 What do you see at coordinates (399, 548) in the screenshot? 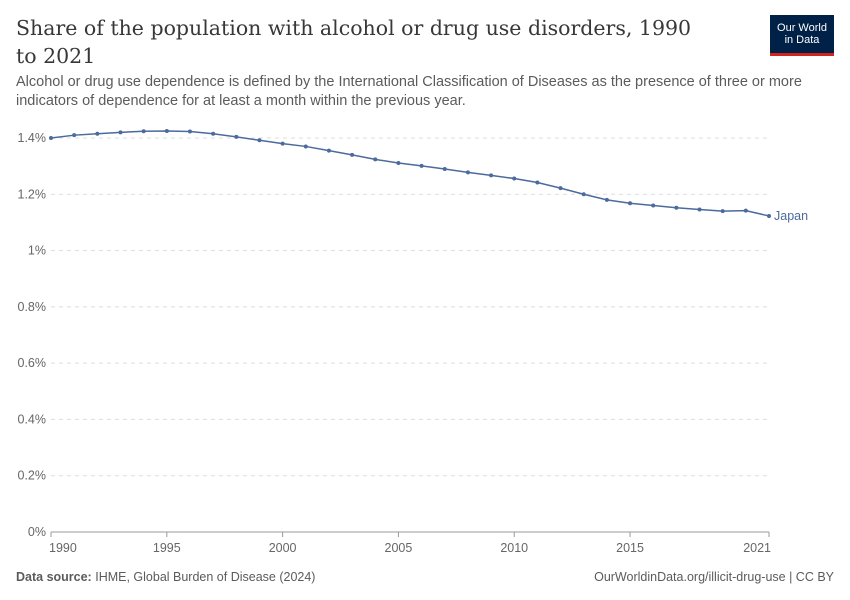
I see `x-tick-label: 2005` at bounding box center [399, 548].